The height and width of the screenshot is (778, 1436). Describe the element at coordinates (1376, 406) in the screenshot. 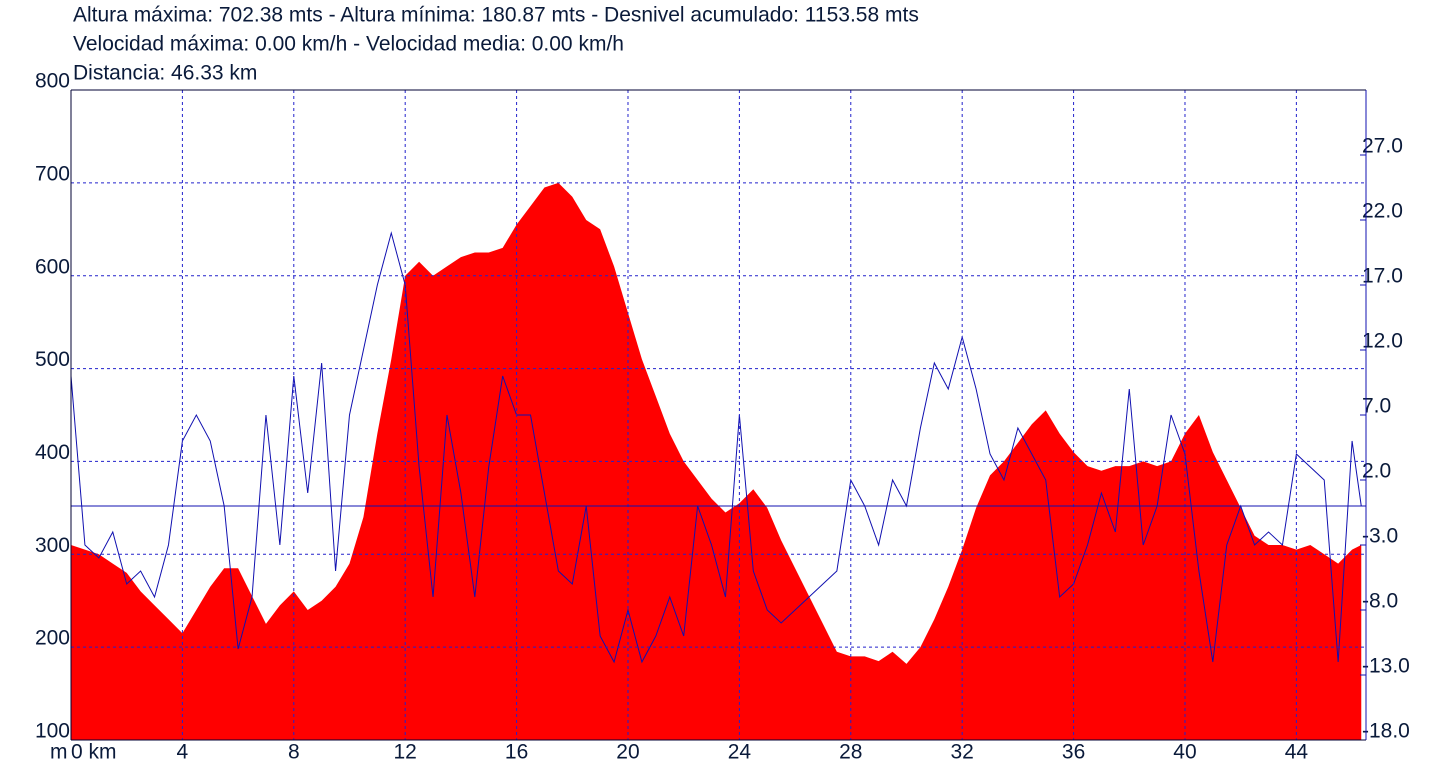

I see `y2-tick-label: 7.0` at that location.